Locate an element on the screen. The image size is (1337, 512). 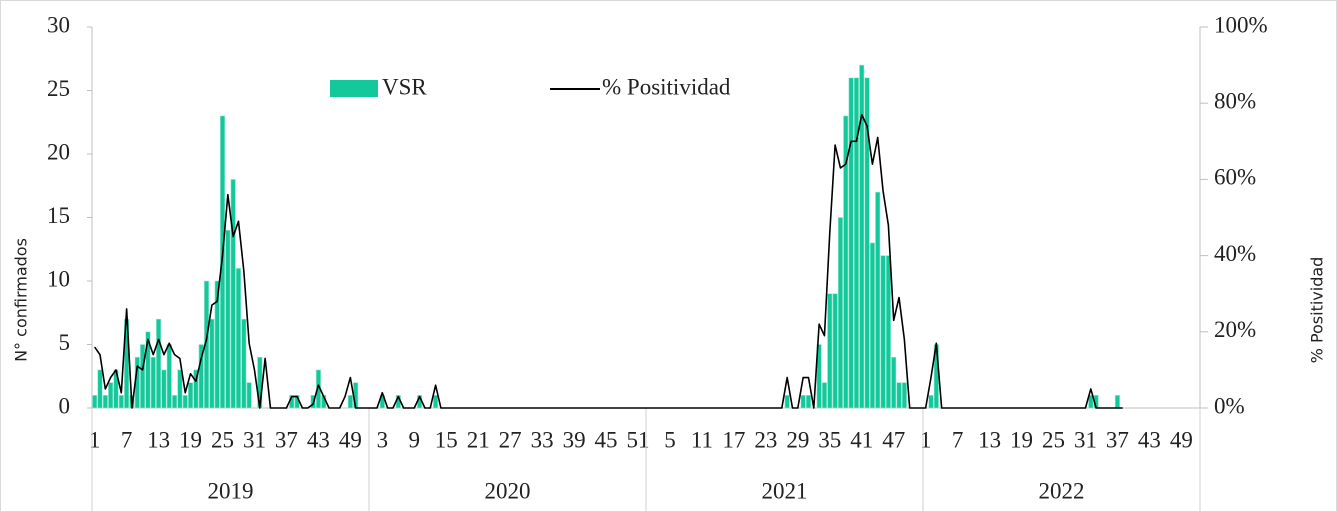
y-tick-label: 5 is located at coordinates (65, 342).